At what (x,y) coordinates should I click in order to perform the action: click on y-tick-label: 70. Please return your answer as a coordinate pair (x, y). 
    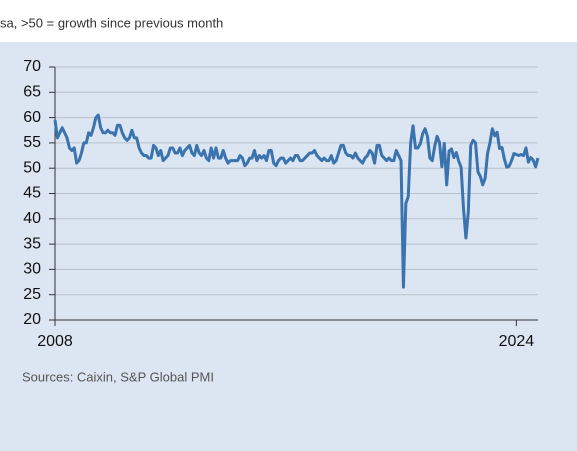
    Looking at the image, I should click on (32, 66).